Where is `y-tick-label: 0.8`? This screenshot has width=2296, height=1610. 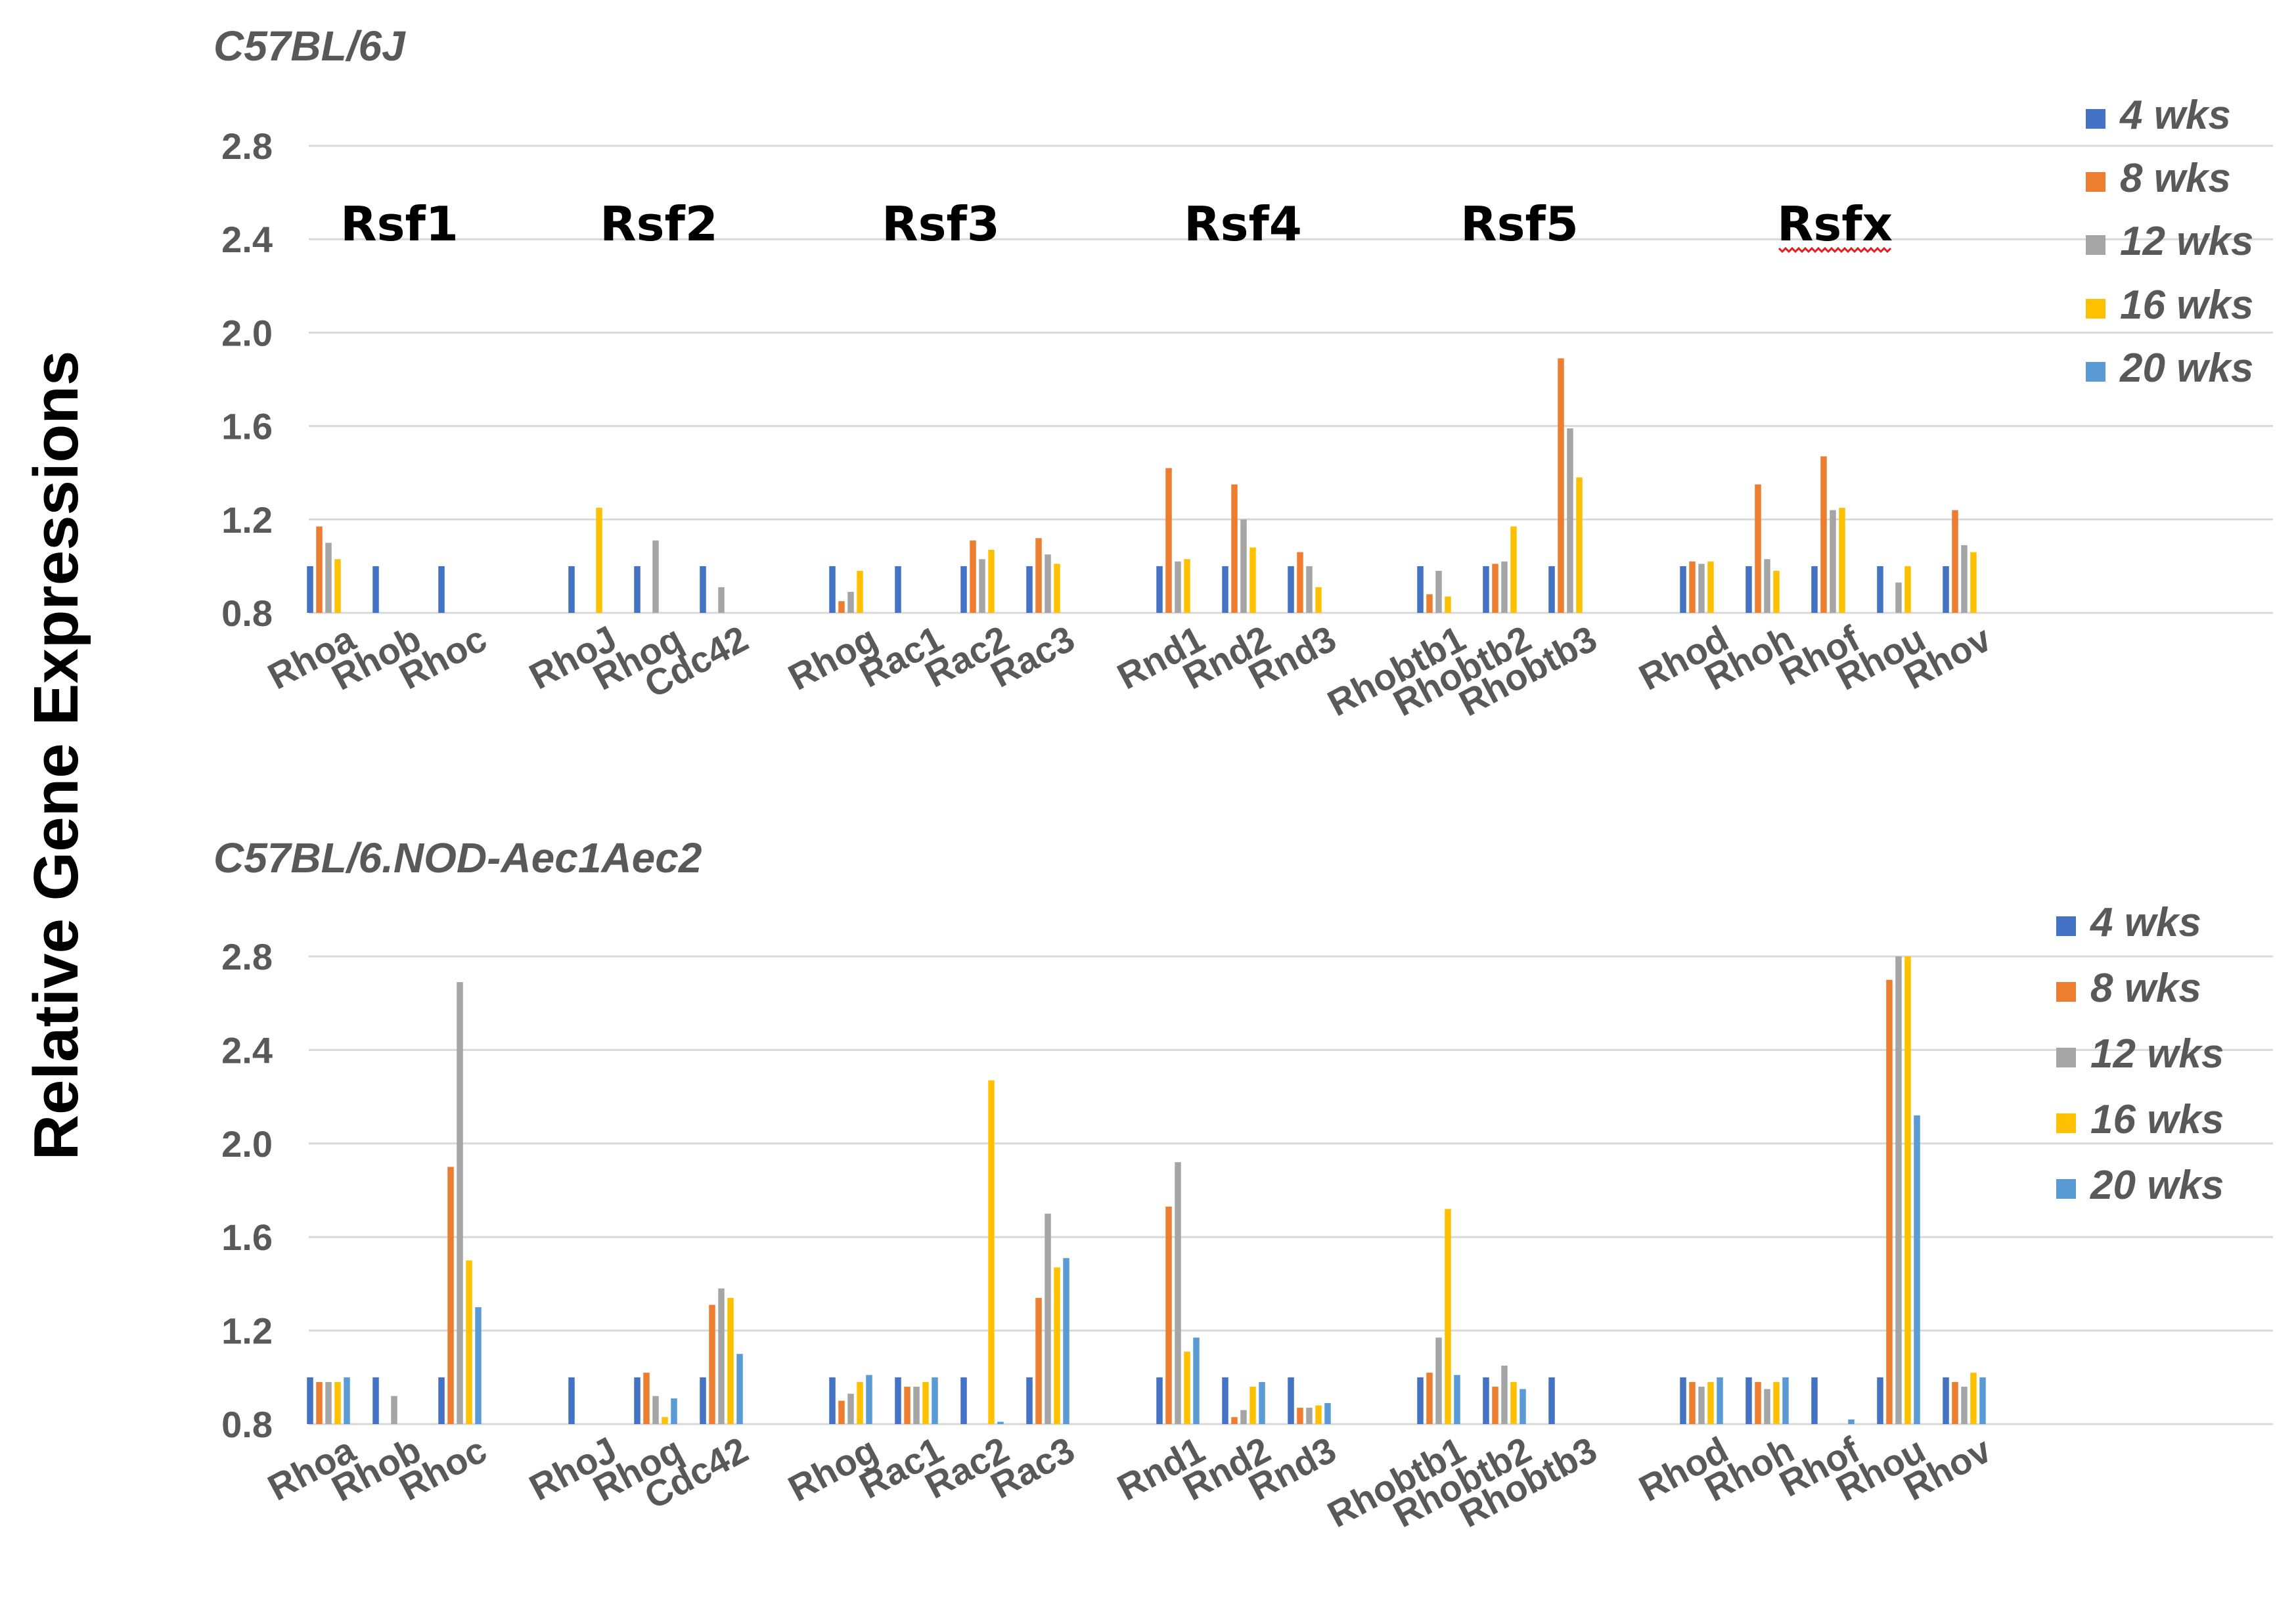
y-tick-label: 0.8 is located at coordinates (247, 1424).